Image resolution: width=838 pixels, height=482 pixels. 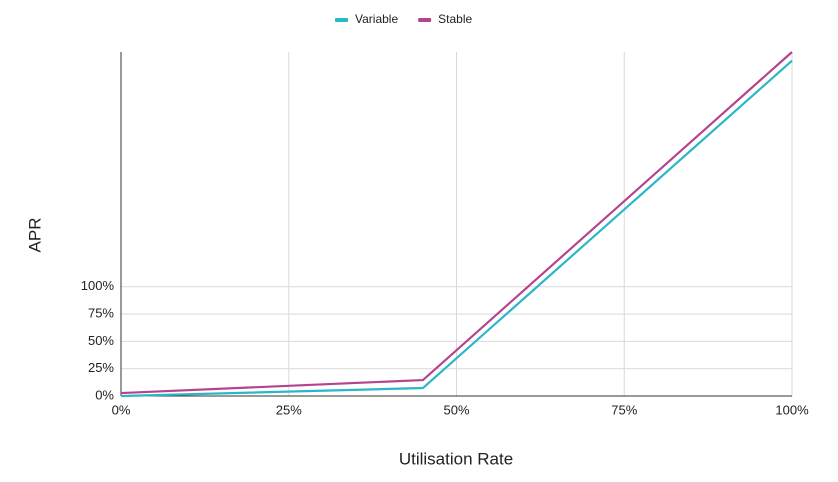 What do you see at coordinates (456, 409) in the screenshot?
I see `x-tick-label: 50%` at bounding box center [456, 409].